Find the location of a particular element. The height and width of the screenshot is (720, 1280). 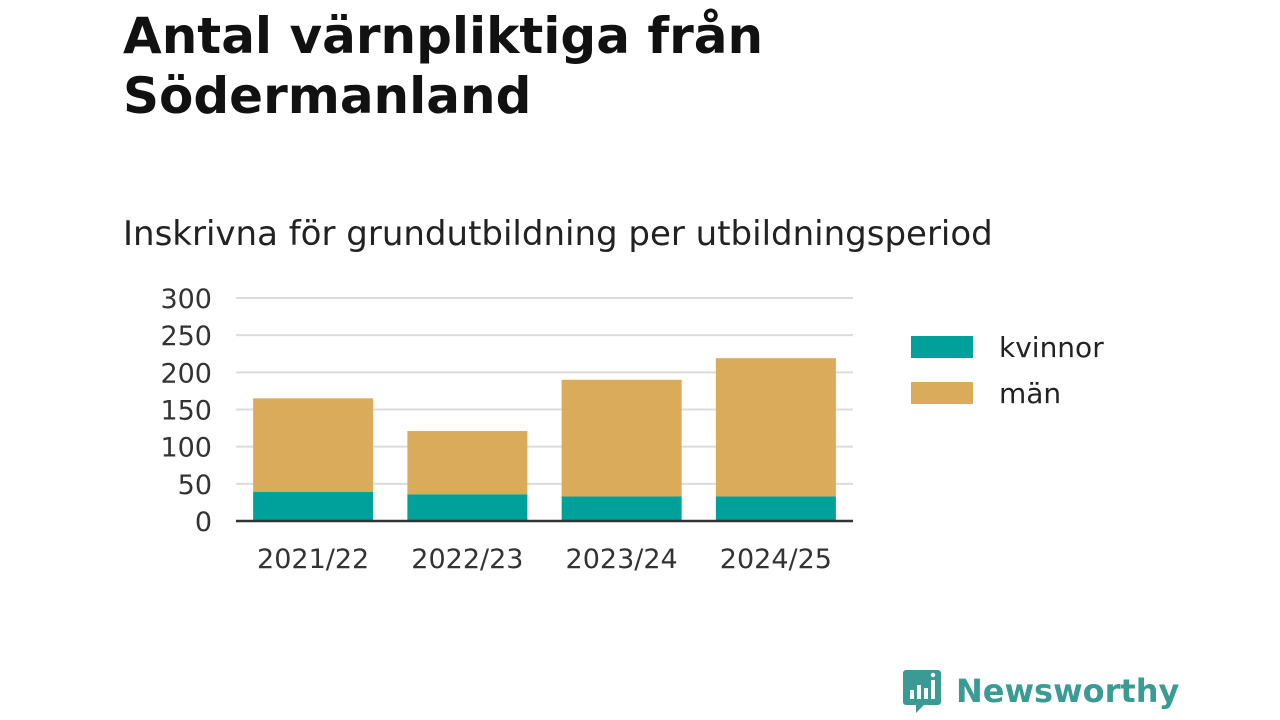

legend-label-kvinnor: kvinnor is located at coordinates (1051, 347).